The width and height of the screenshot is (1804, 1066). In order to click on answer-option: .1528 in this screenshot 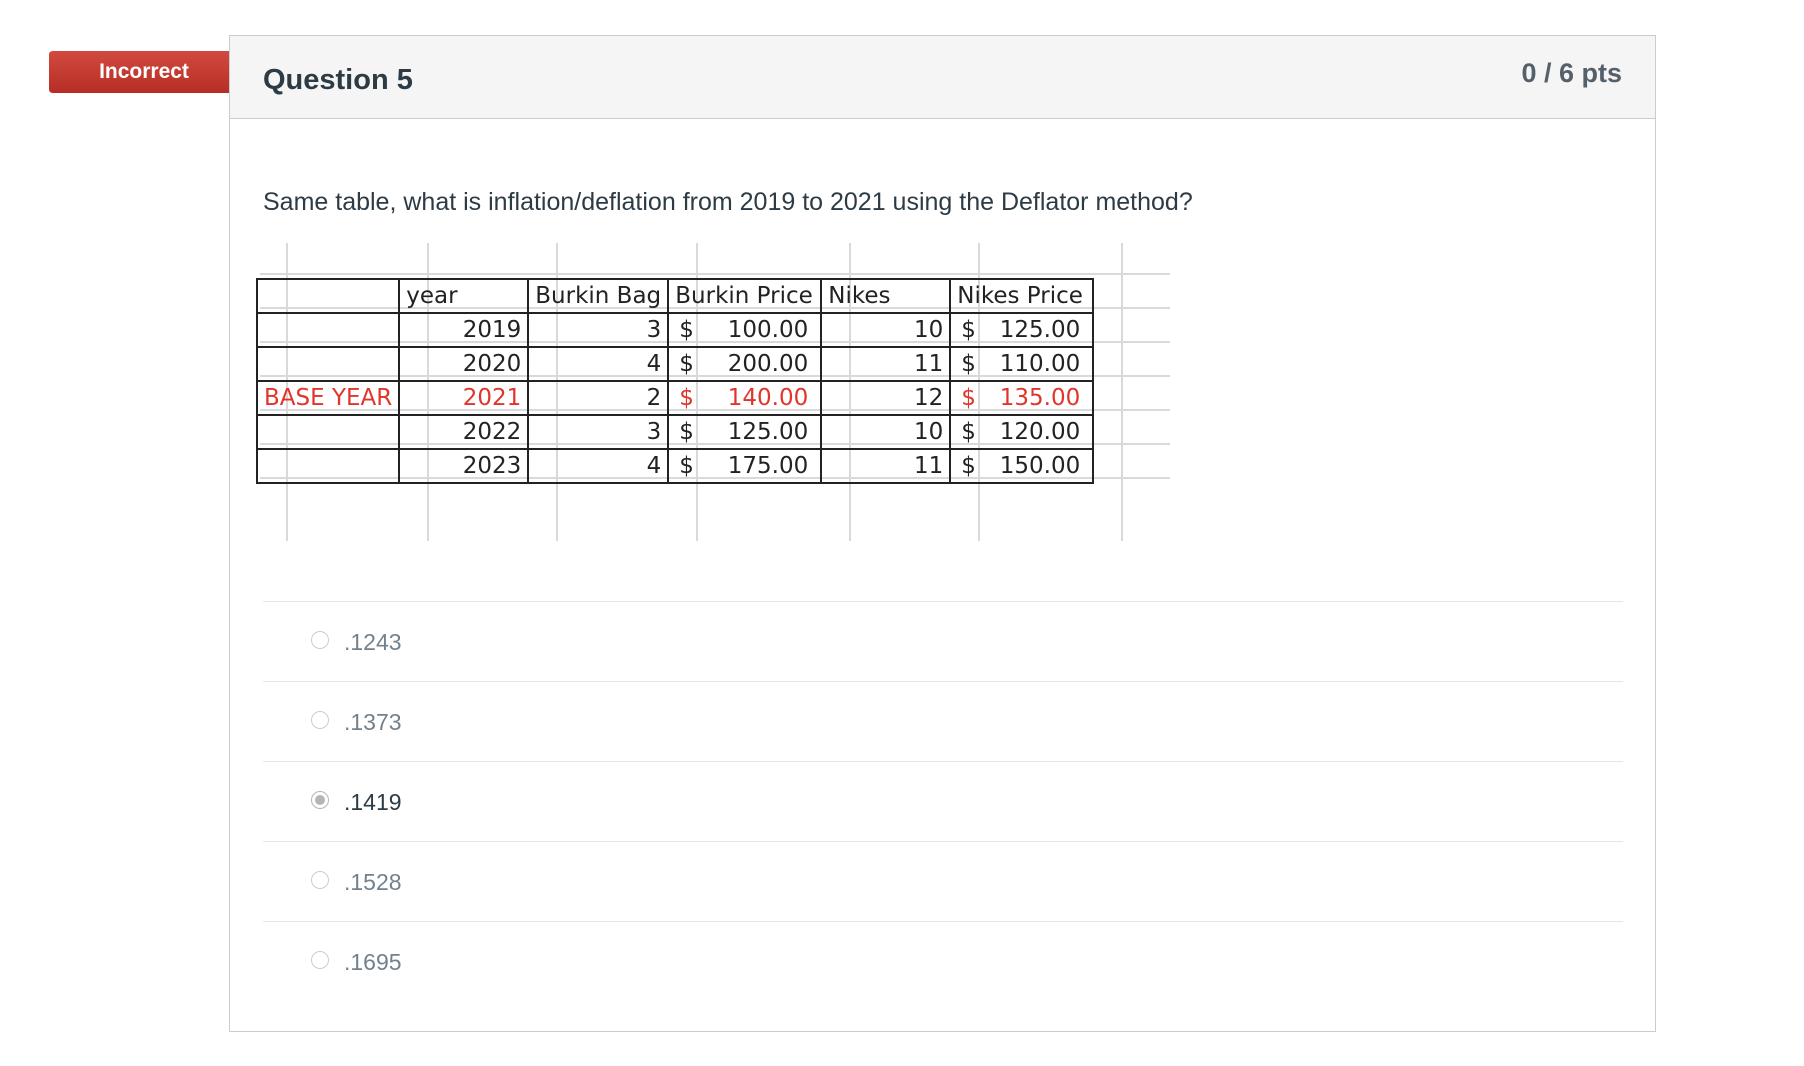, I will do `click(943, 881)`.